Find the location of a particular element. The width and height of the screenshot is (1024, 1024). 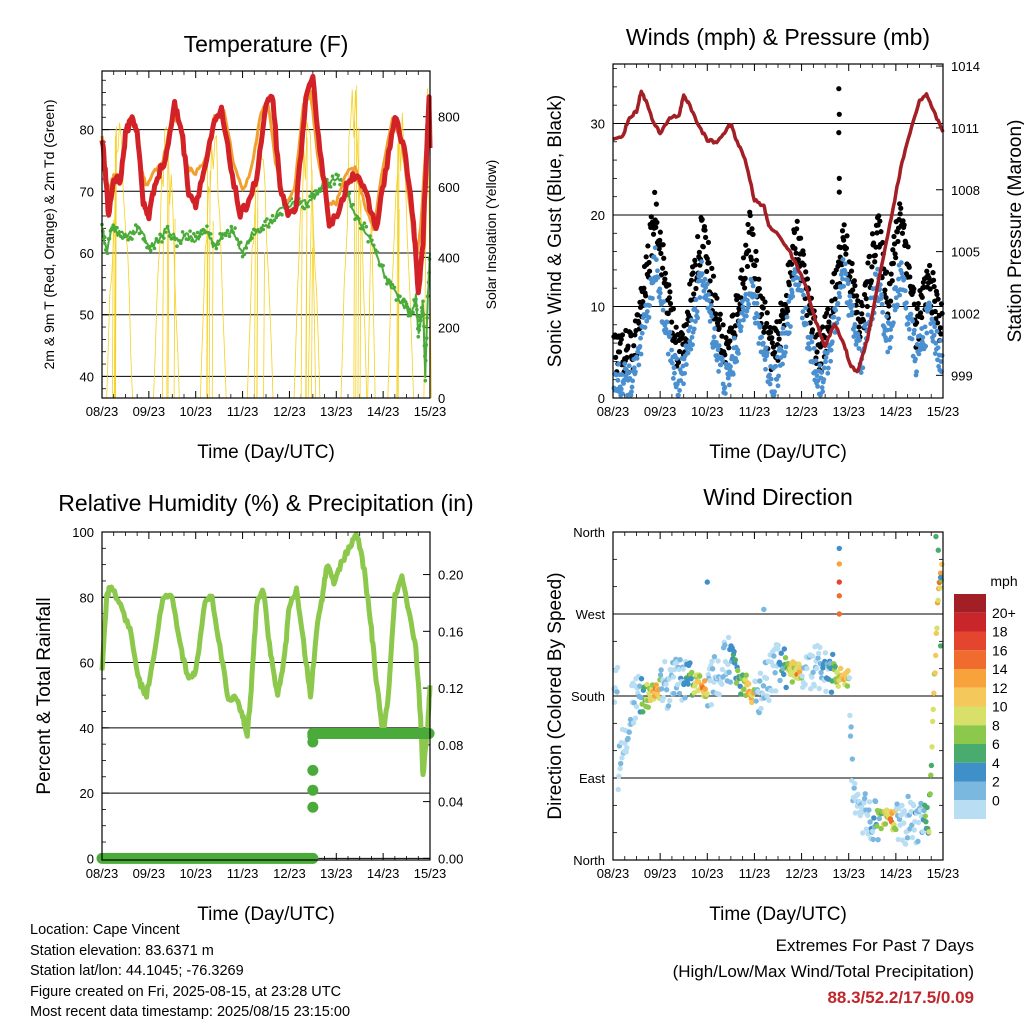

wind_direction-xtick-label: 13/23 is located at coordinates (848, 873).